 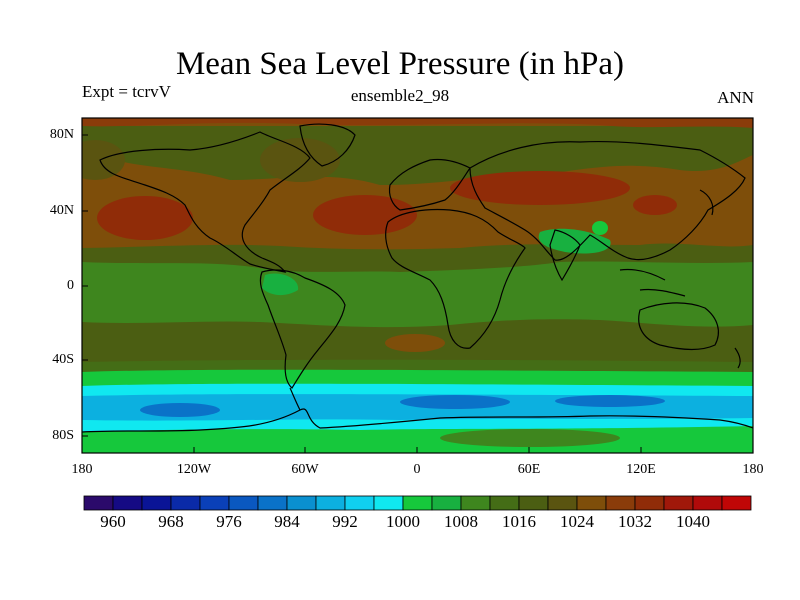 What do you see at coordinates (305, 469) in the screenshot?
I see `x-tick-label: 60W` at bounding box center [305, 469].